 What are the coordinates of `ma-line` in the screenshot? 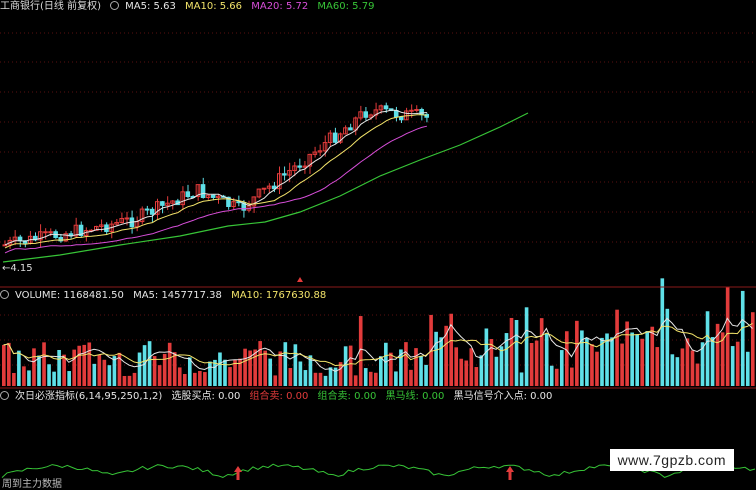 It's located at (216, 189).